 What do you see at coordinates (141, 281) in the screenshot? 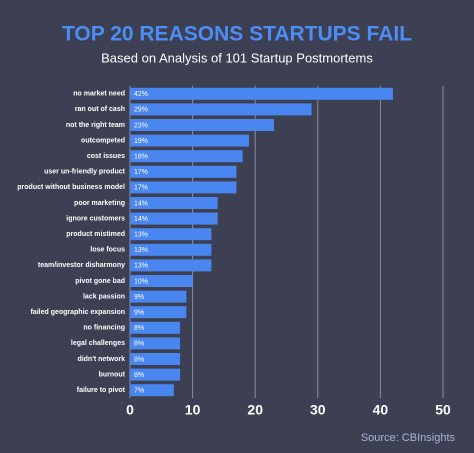
I see `value-label: 10%` at bounding box center [141, 281].